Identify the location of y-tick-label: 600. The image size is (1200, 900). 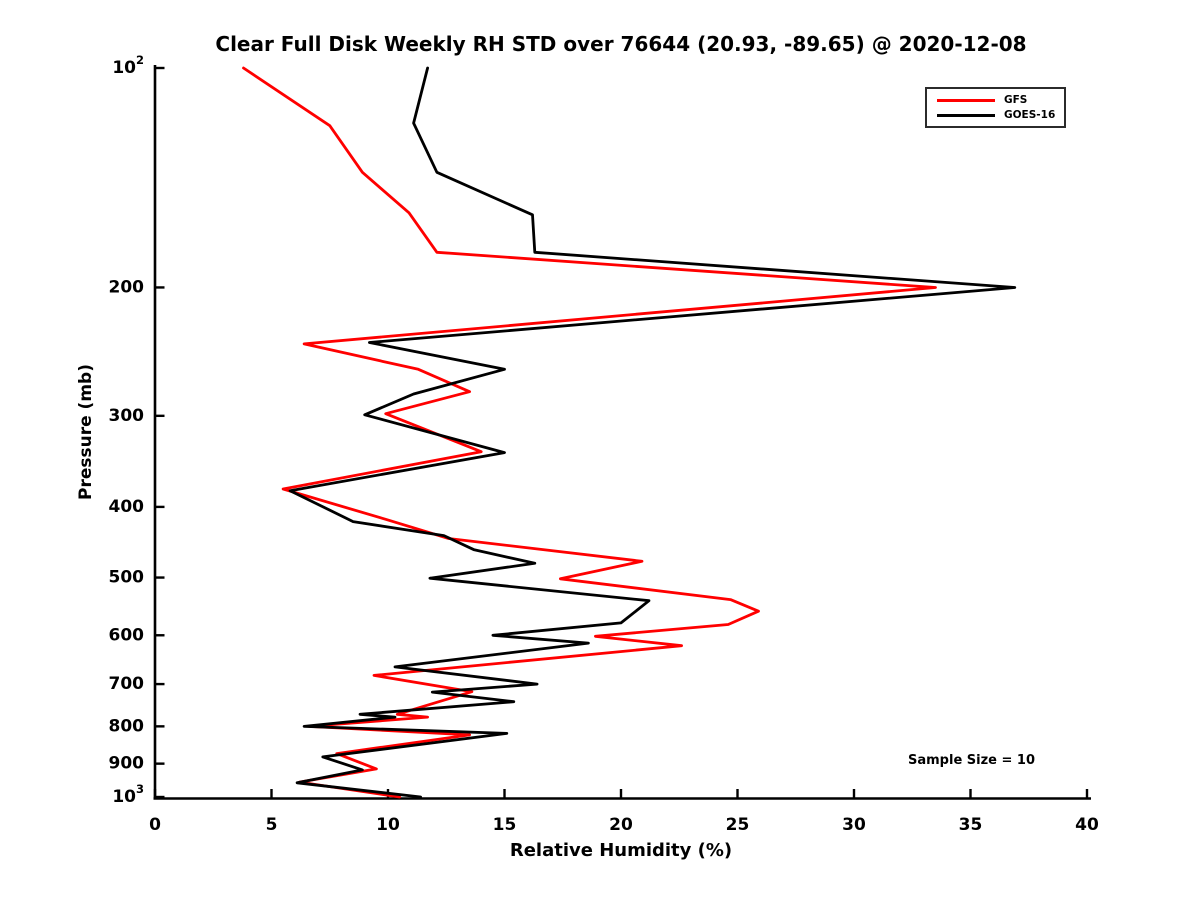
(127, 635).